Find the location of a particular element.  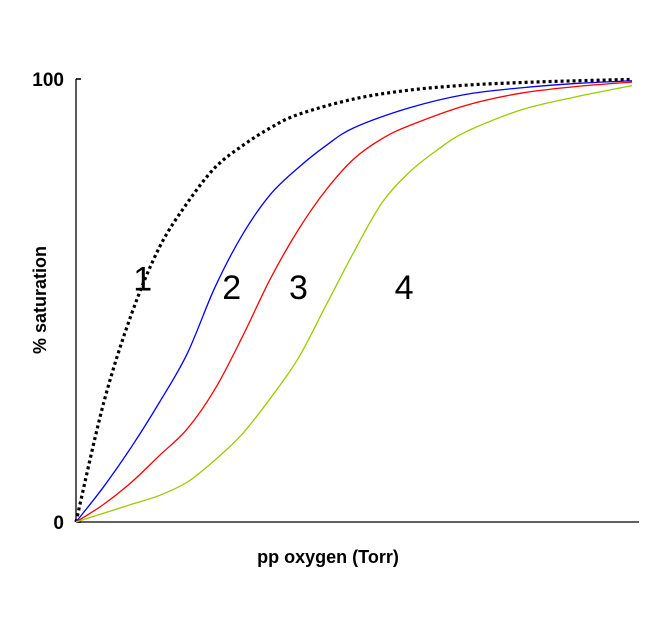

curve-1-label: 1 is located at coordinates (142, 279).